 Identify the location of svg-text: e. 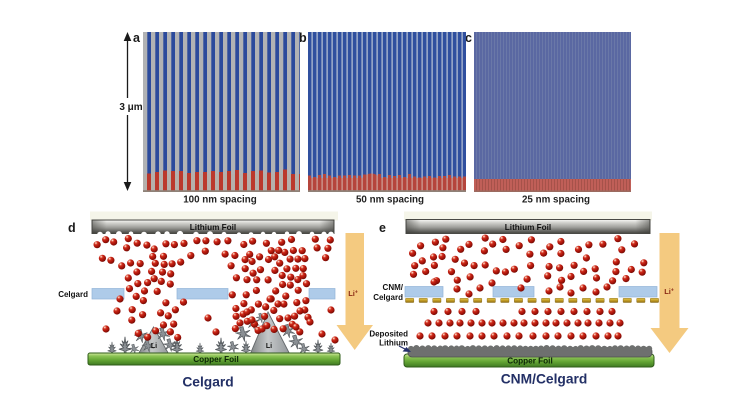
(382, 228).